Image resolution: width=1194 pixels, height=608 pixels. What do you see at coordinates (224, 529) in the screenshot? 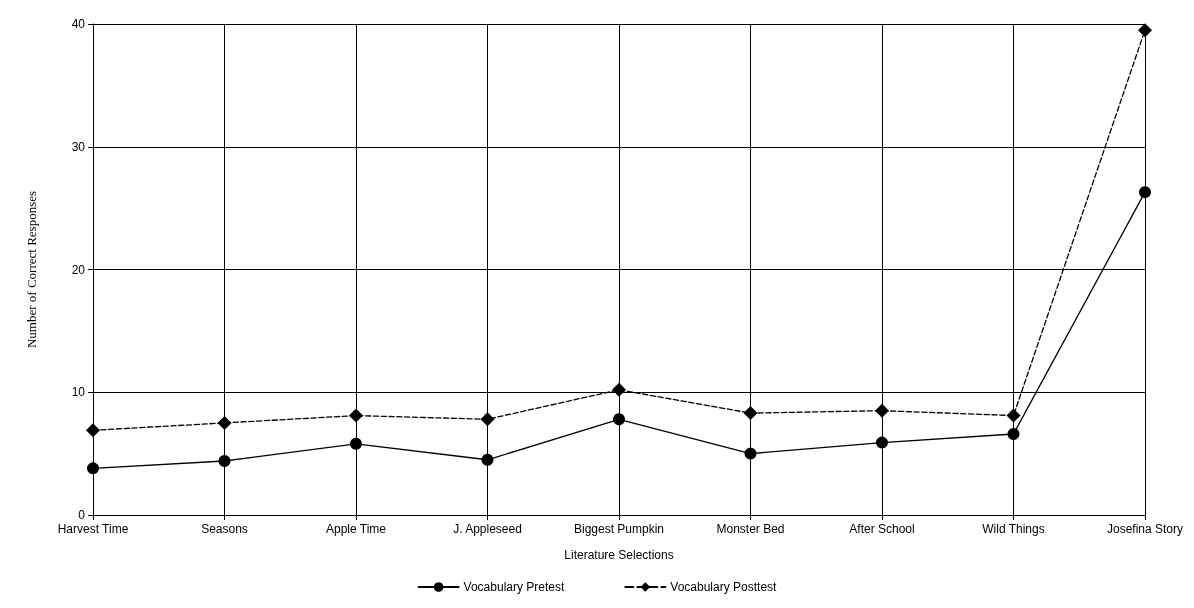
I see `x-tick-label: Seasons` at bounding box center [224, 529].